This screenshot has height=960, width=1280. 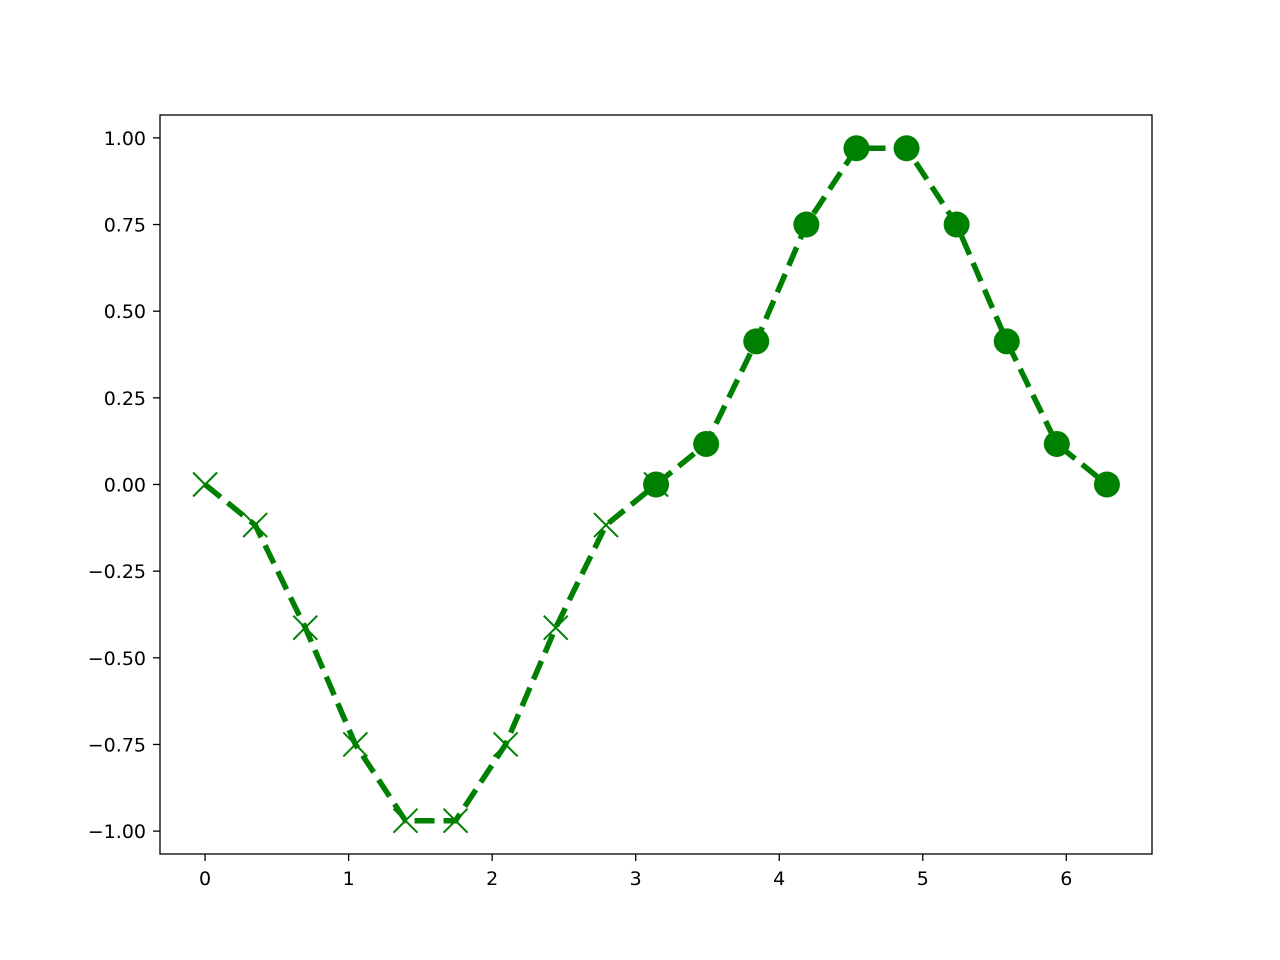 I want to click on y-tick-label: 0.00, so click(x=125, y=486).